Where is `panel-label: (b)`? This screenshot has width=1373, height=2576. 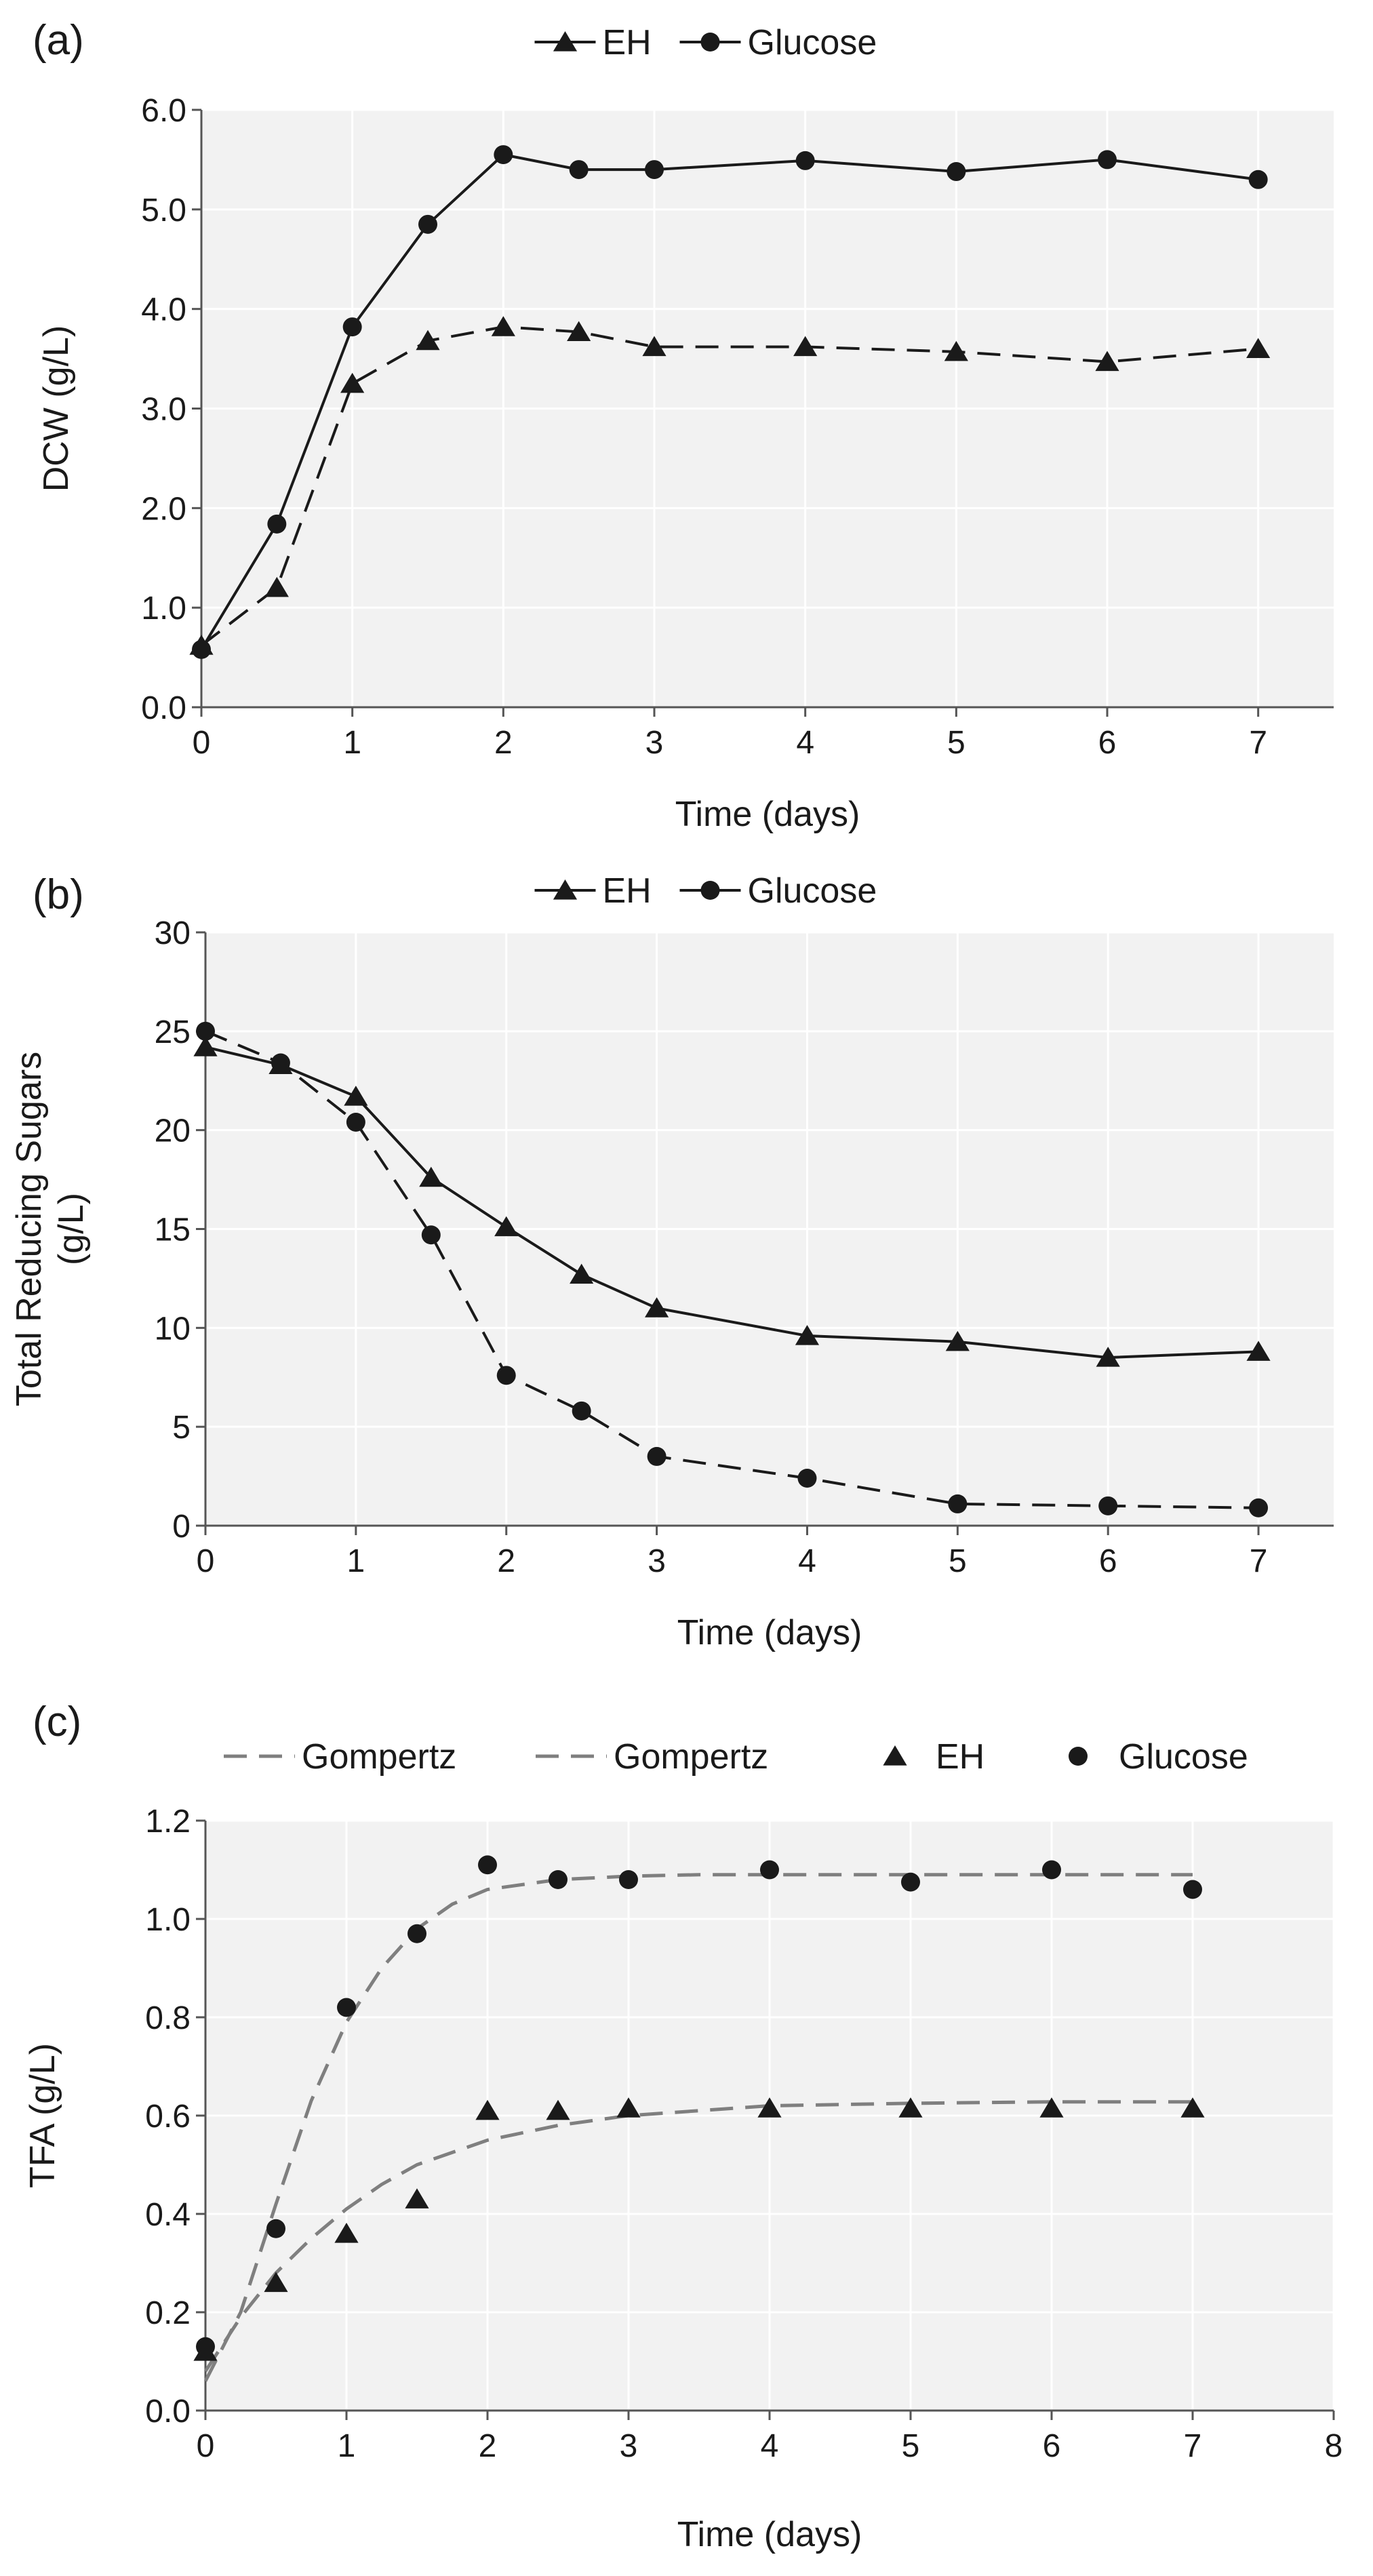
panel-label: (b) is located at coordinates (58, 895).